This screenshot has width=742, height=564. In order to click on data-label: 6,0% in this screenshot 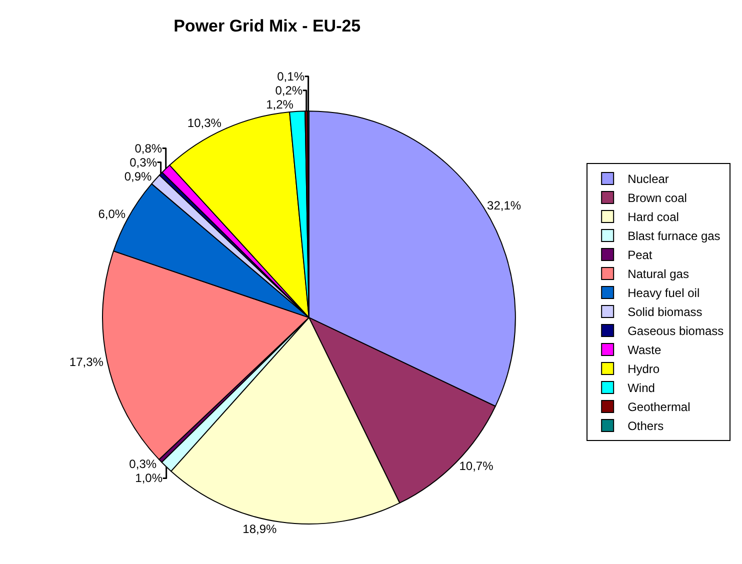, I will do `click(112, 213)`.